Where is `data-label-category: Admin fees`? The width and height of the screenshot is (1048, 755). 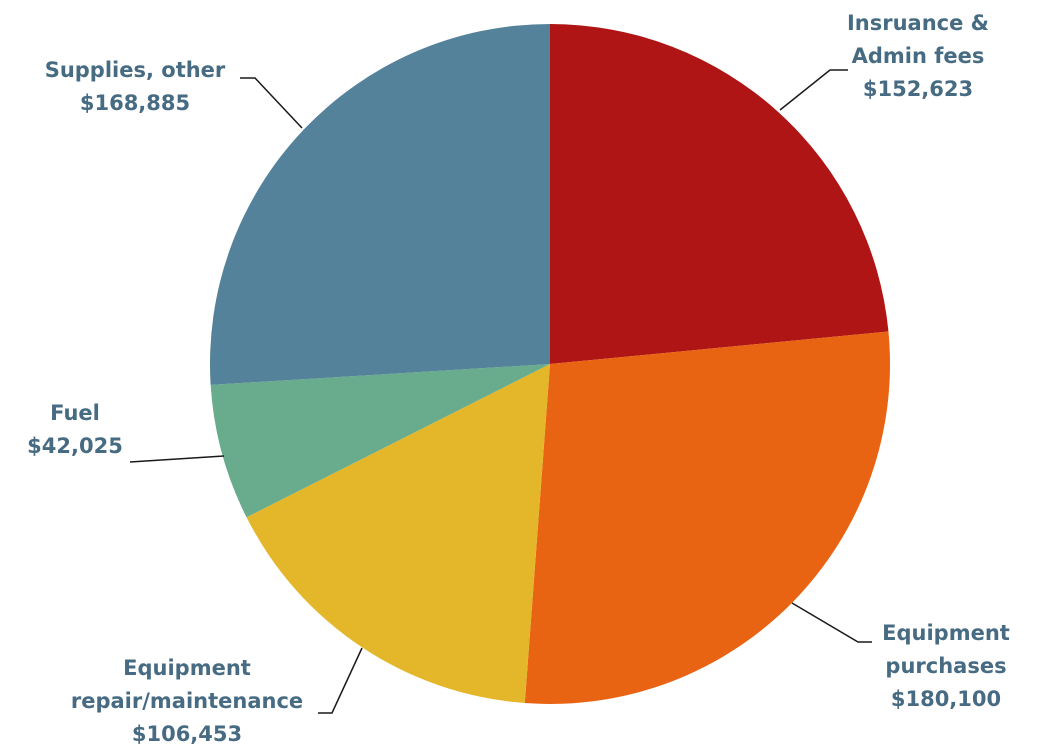
data-label-category: Admin fees is located at coordinates (918, 56).